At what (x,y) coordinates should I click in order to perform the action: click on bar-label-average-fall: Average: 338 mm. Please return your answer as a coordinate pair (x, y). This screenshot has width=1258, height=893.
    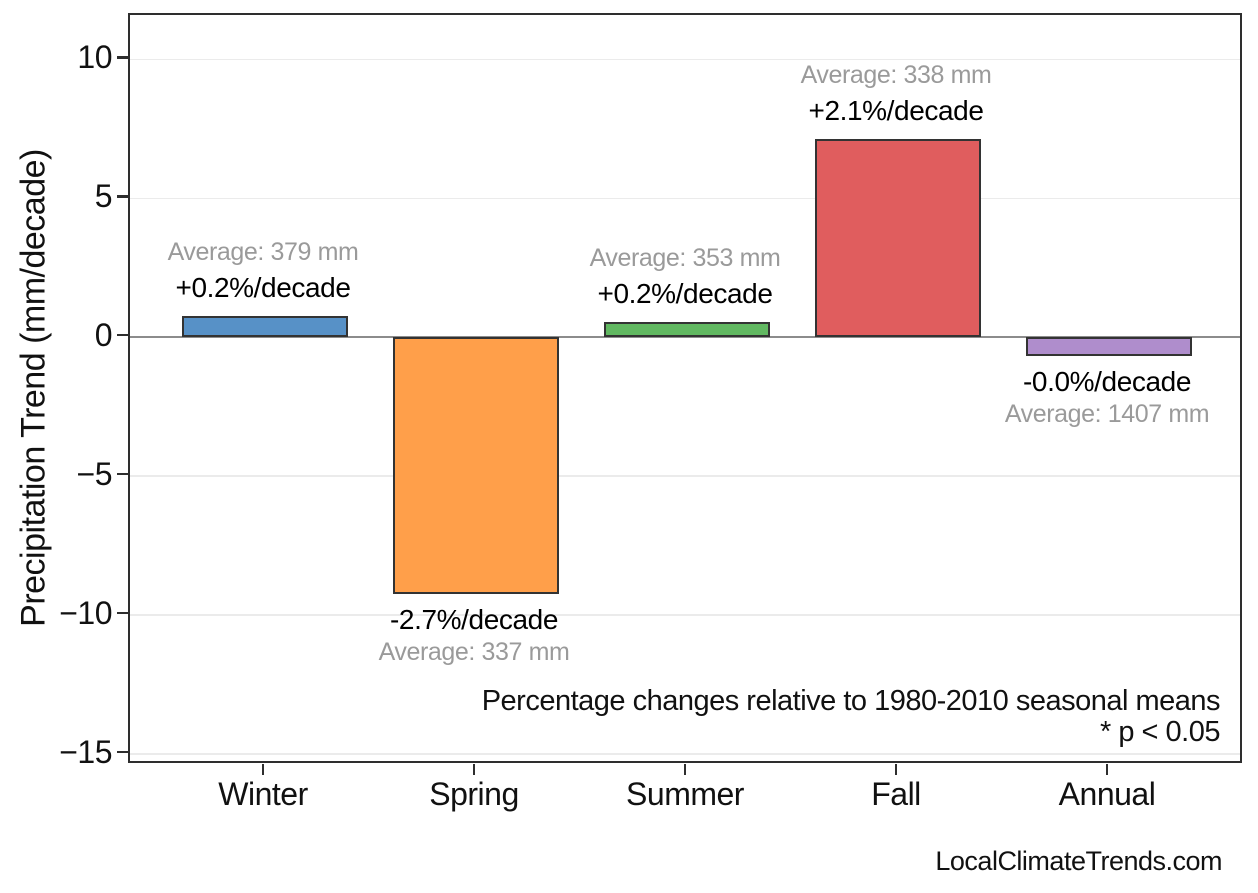
    Looking at the image, I should click on (896, 74).